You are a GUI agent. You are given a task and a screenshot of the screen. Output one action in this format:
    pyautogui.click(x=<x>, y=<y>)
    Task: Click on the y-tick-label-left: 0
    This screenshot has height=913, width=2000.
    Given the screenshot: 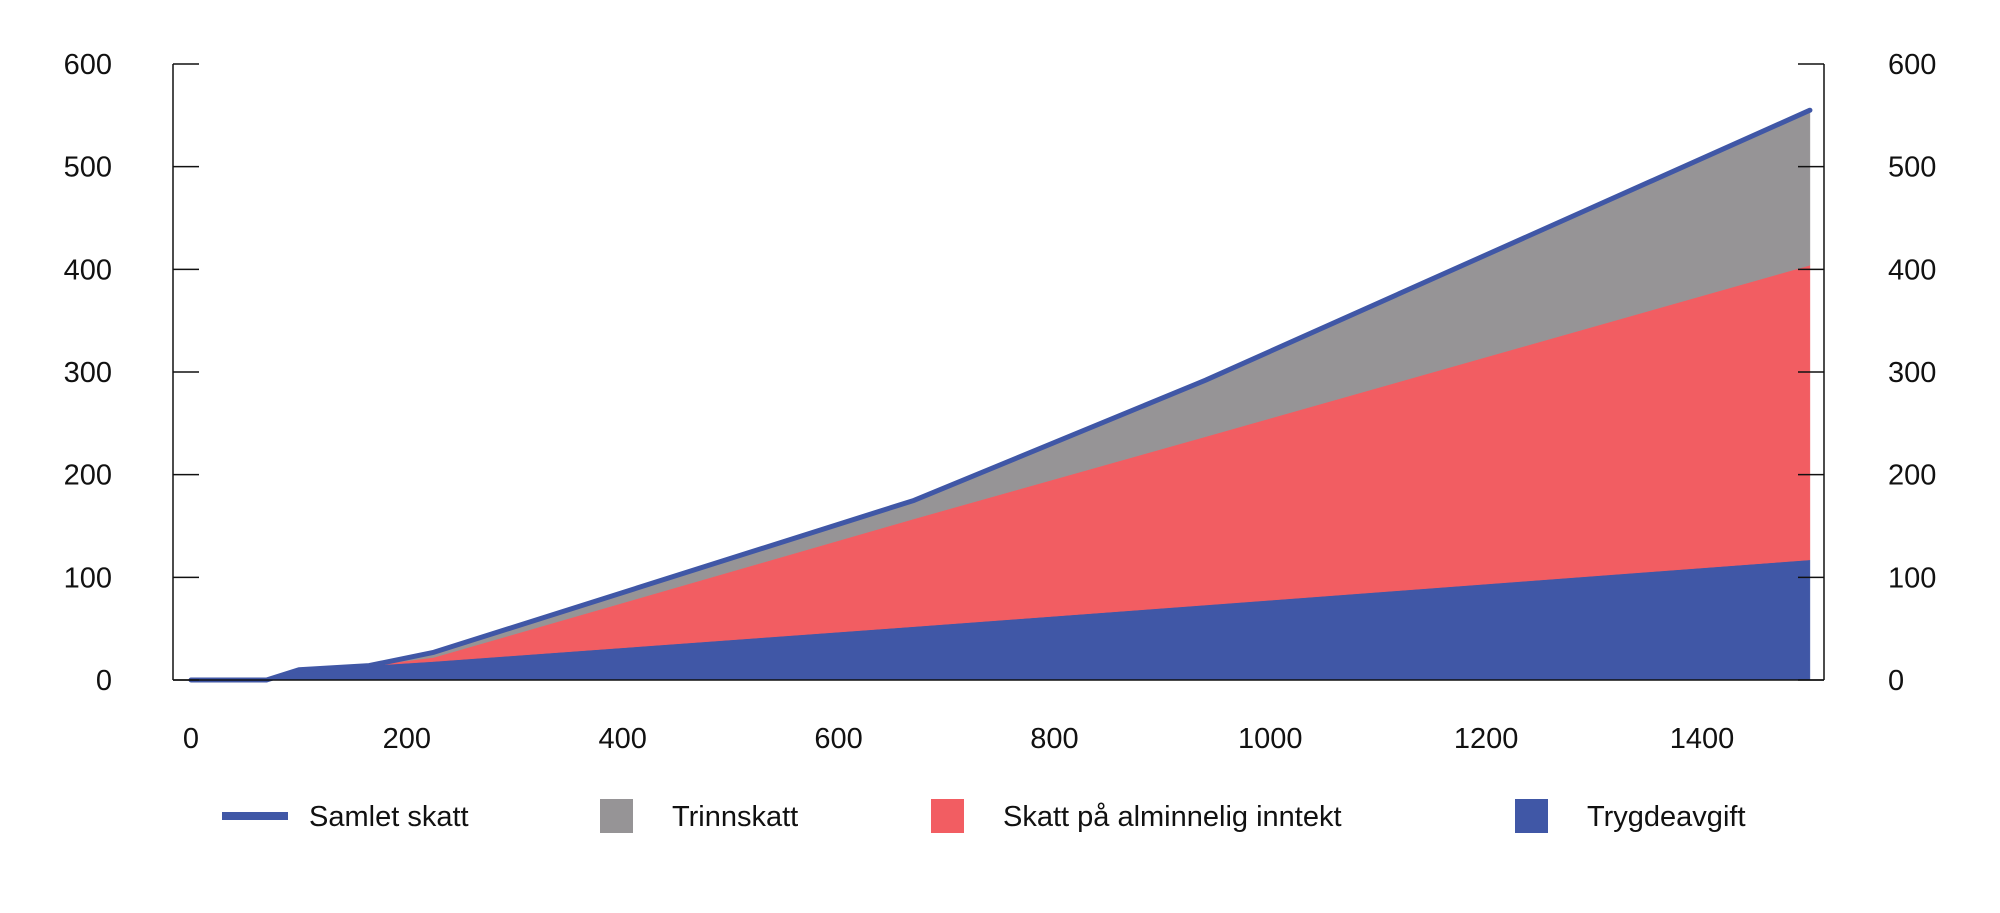 What is the action you would take?
    pyautogui.click(x=104, y=681)
    